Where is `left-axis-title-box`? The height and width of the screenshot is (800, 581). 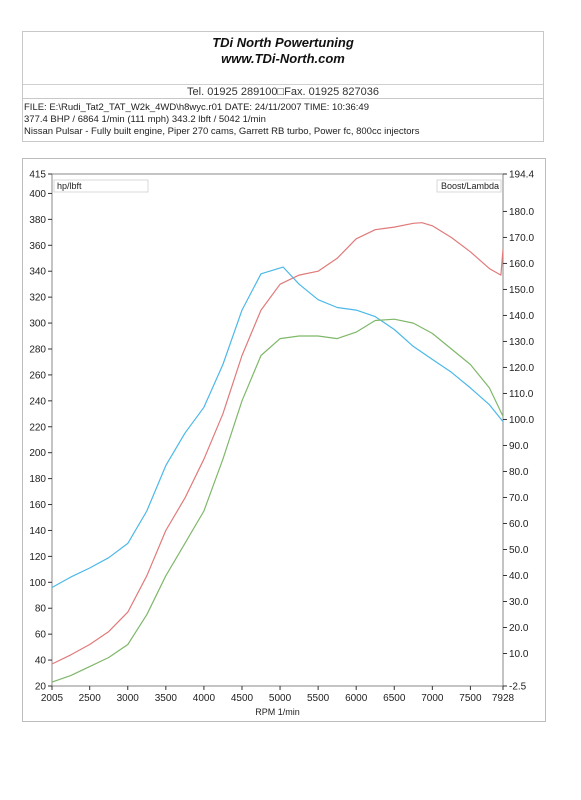
left-axis-title-box is located at coordinates (101, 186).